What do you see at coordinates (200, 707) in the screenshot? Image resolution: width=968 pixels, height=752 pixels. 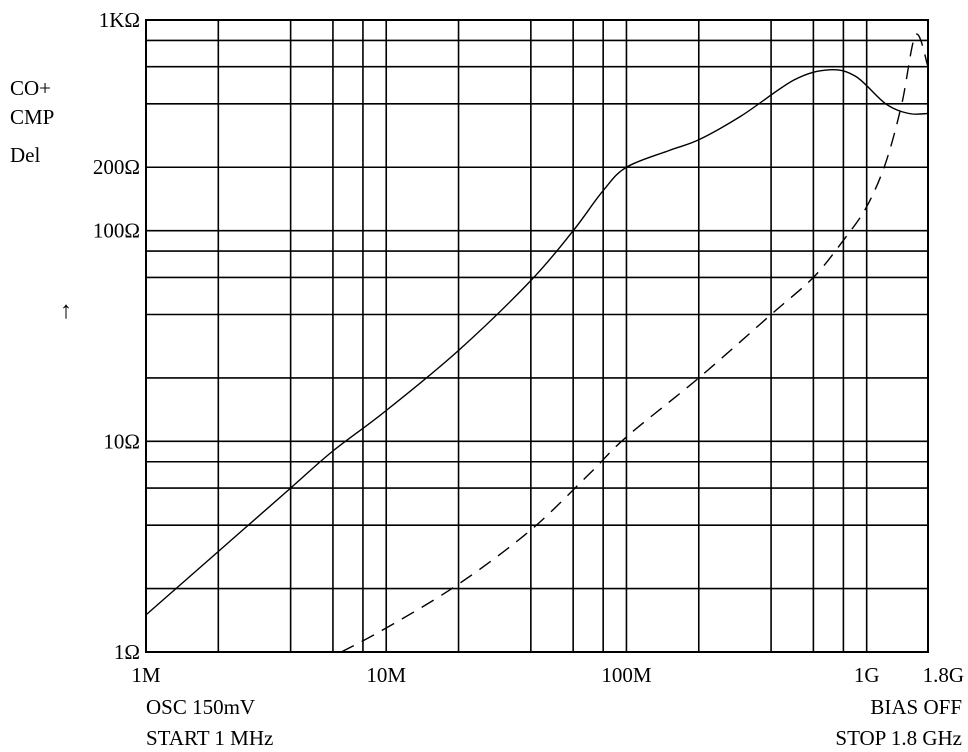 I see `osc-label: OSC 150mV` at bounding box center [200, 707].